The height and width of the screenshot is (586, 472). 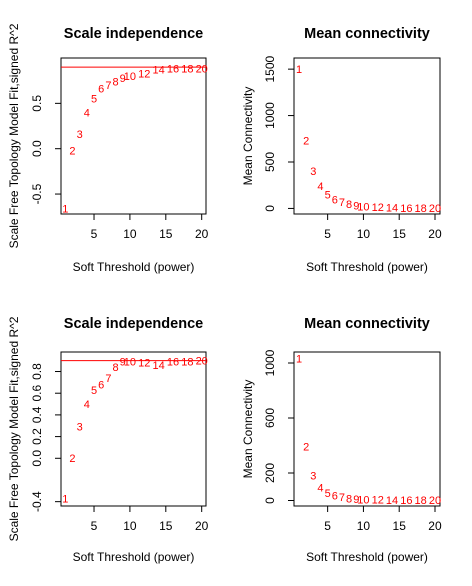 What do you see at coordinates (270, 418) in the screenshot?
I see `chart4-y-tick-label: 600` at bounding box center [270, 418].